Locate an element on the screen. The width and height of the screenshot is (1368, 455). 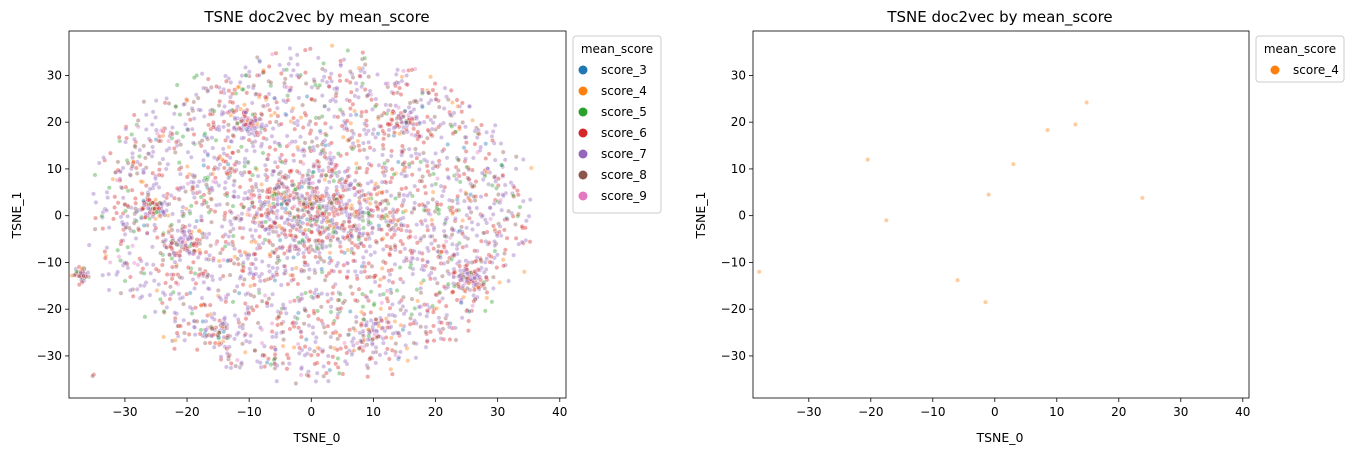
legend-label-score_5: score_5 is located at coordinates (624, 112).